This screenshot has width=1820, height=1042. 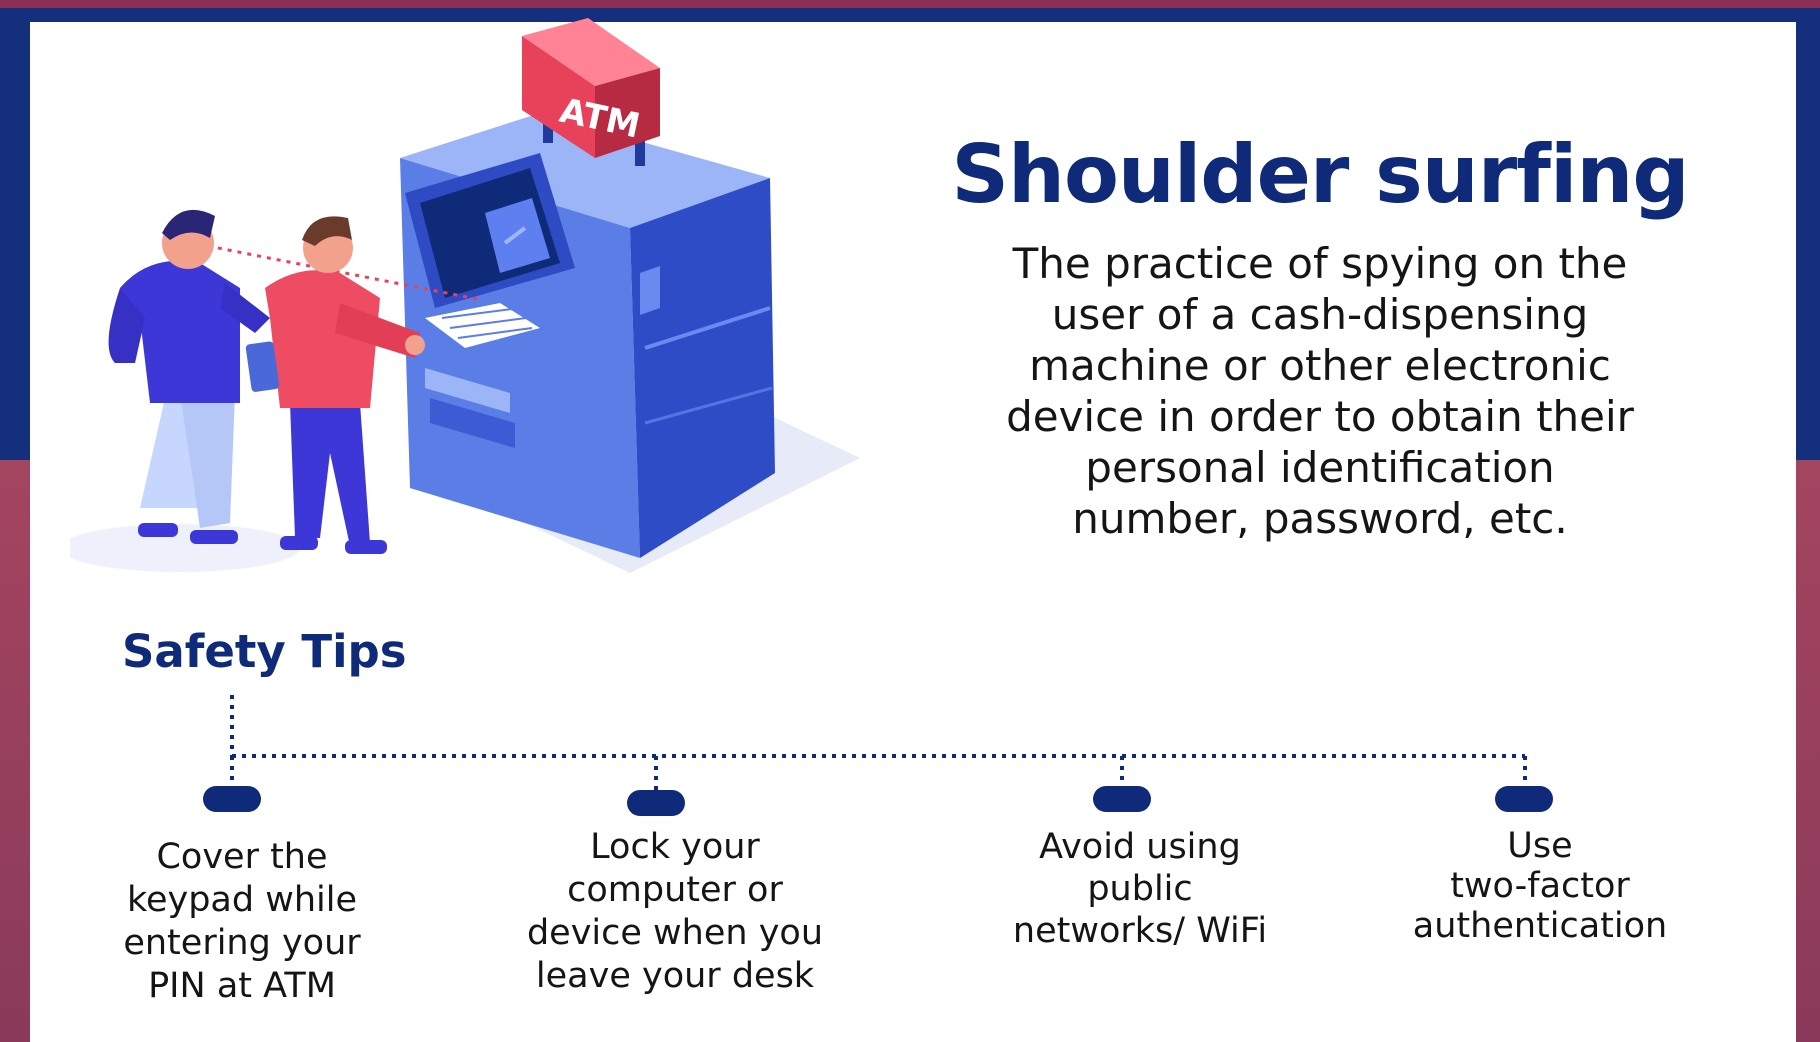 What do you see at coordinates (264, 651) in the screenshot?
I see `safety-tips-heading: Safety Tips` at bounding box center [264, 651].